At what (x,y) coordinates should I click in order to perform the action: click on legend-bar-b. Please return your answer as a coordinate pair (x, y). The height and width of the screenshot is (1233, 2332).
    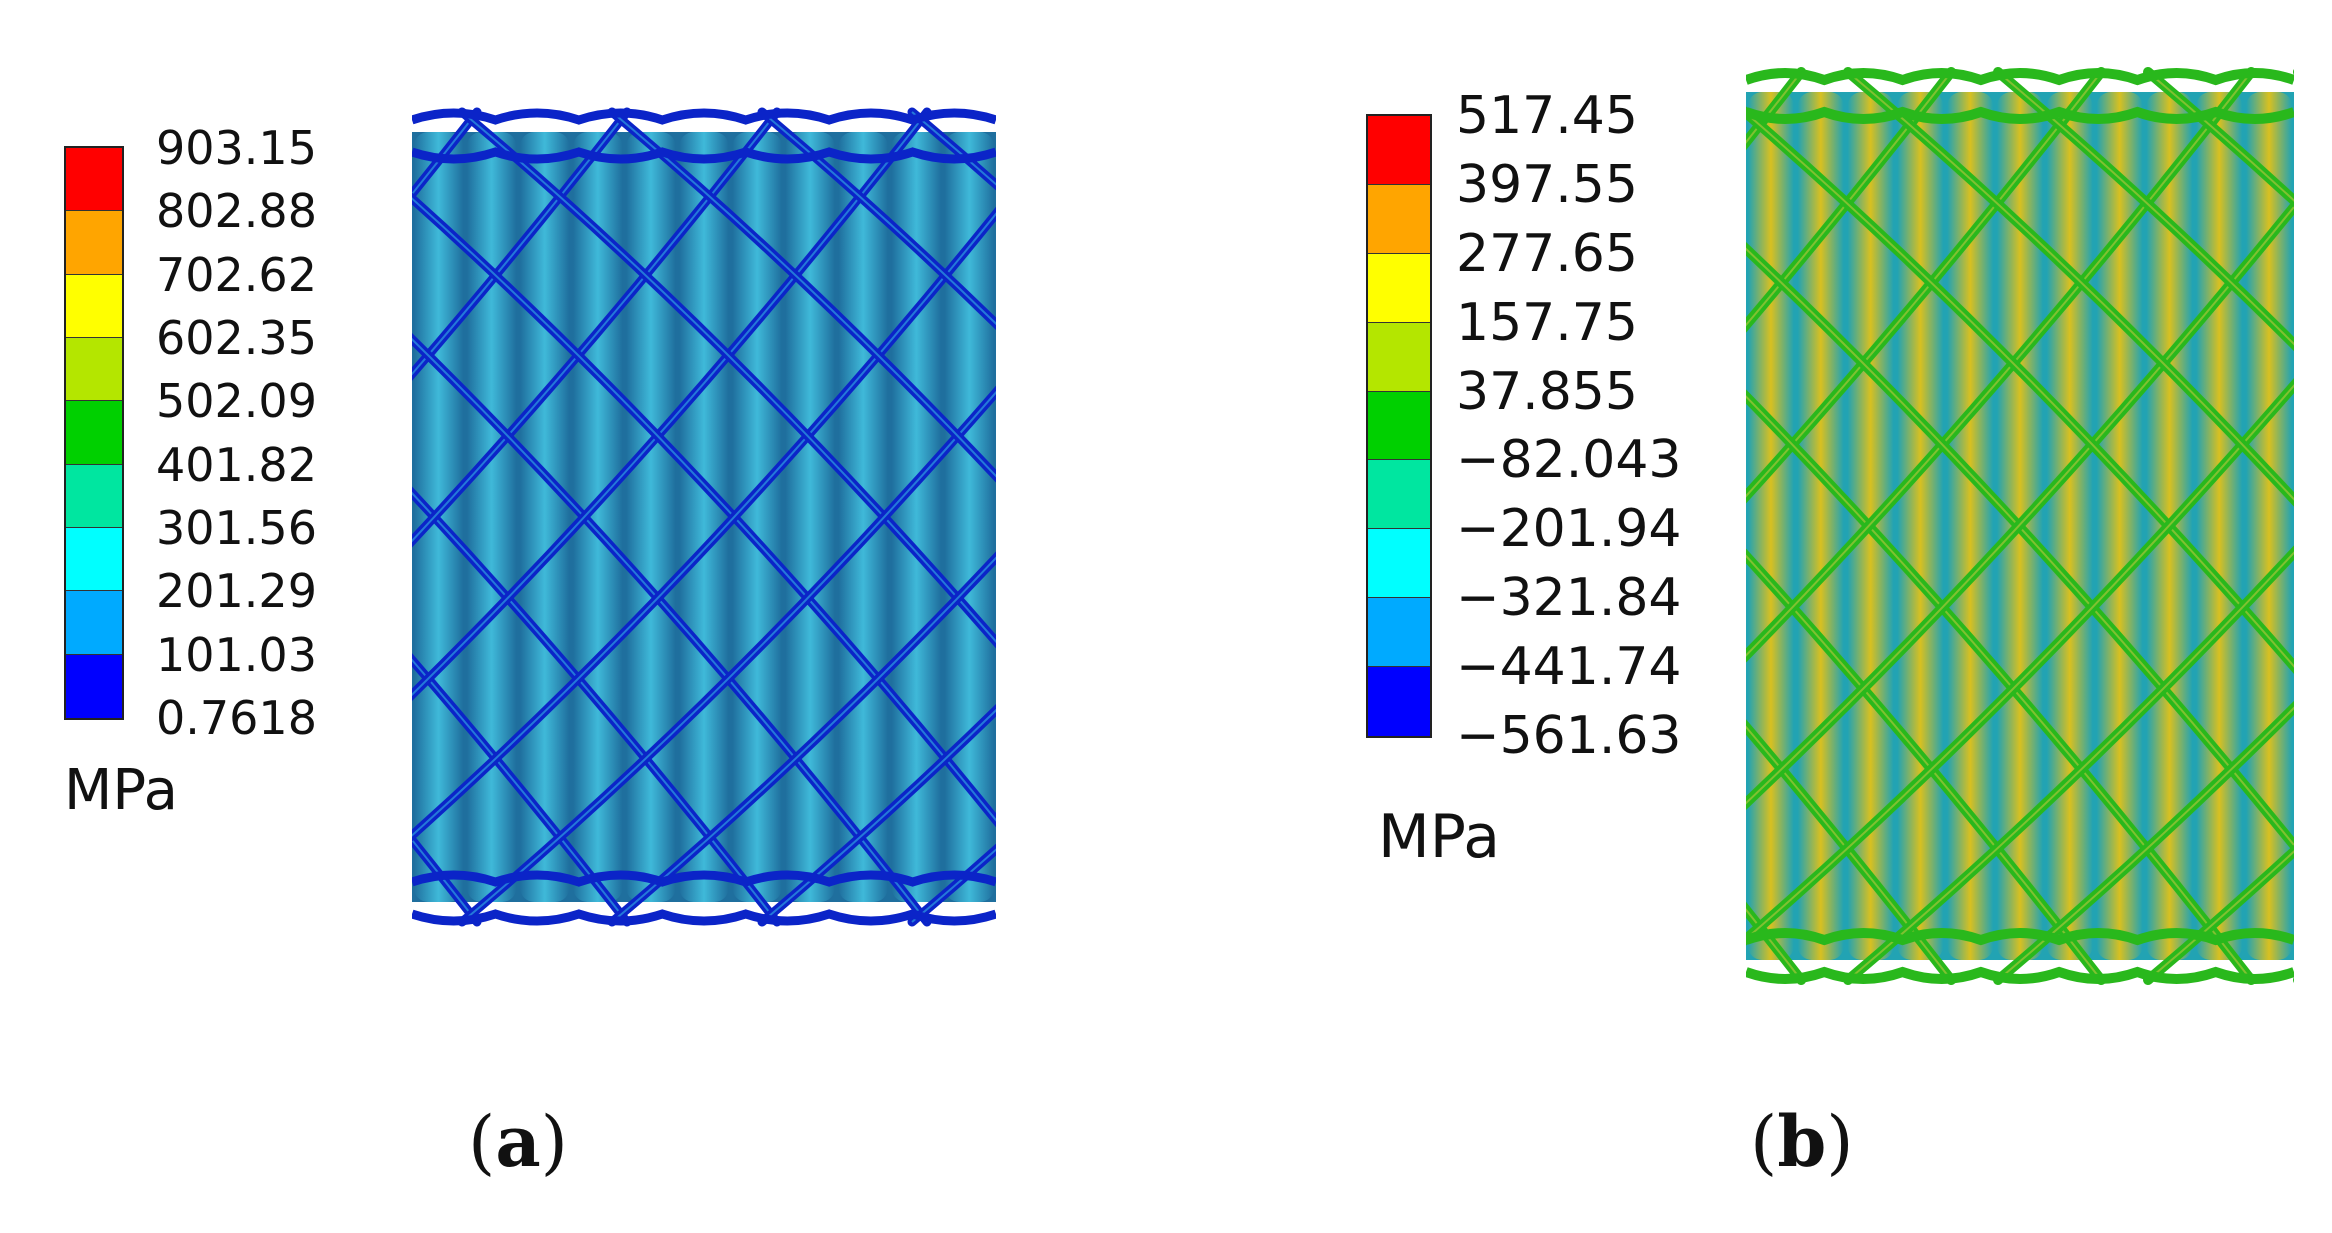
    Looking at the image, I should click on (1399, 426).